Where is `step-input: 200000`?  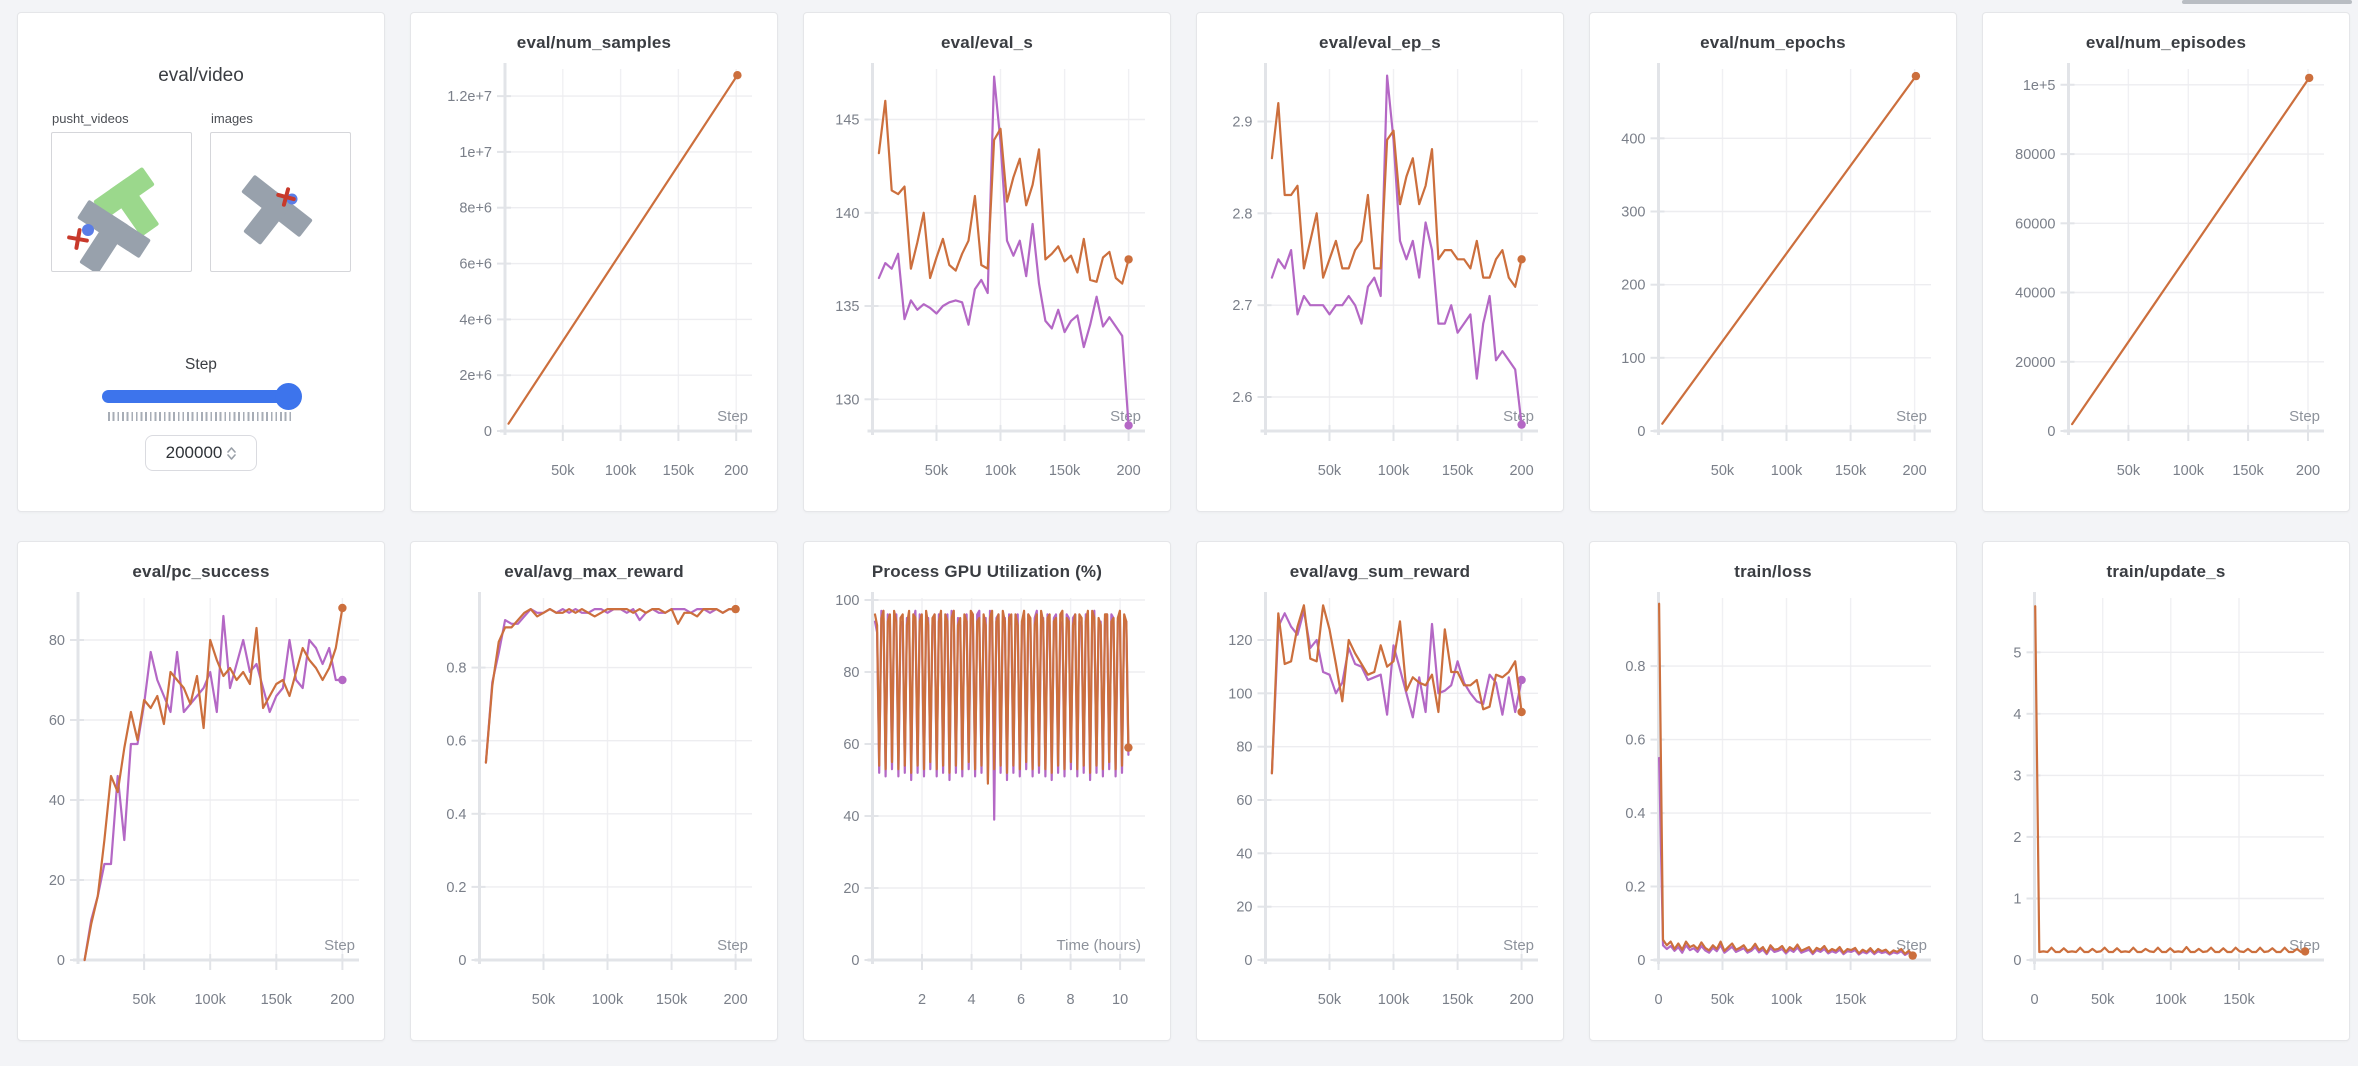
step-input: 200000 is located at coordinates (201, 453).